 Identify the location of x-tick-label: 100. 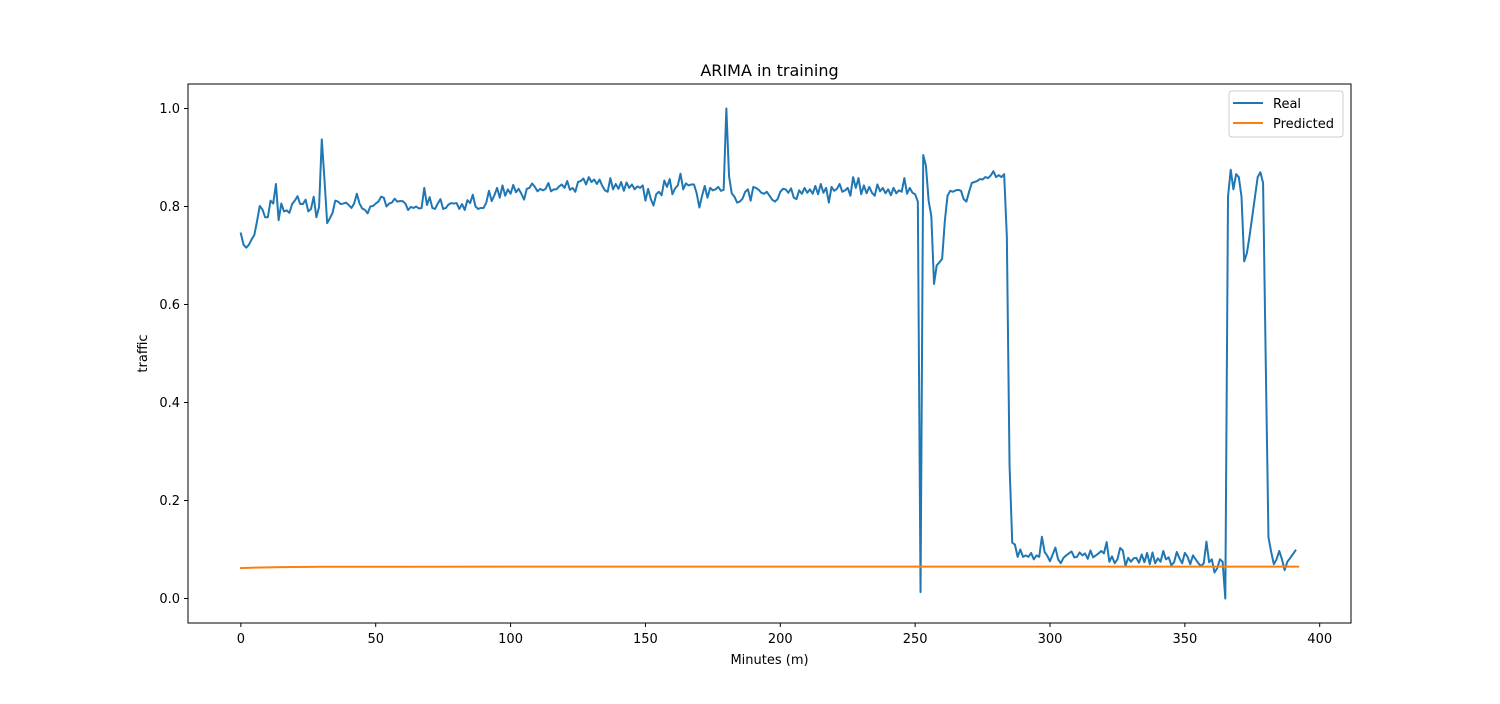
(510, 639).